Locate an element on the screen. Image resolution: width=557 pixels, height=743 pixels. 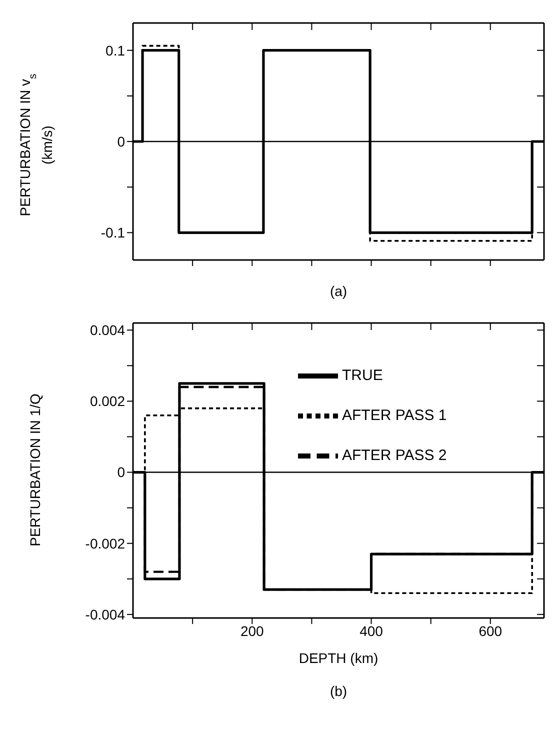
y-tick-label: 0.002 is located at coordinates (108, 401).